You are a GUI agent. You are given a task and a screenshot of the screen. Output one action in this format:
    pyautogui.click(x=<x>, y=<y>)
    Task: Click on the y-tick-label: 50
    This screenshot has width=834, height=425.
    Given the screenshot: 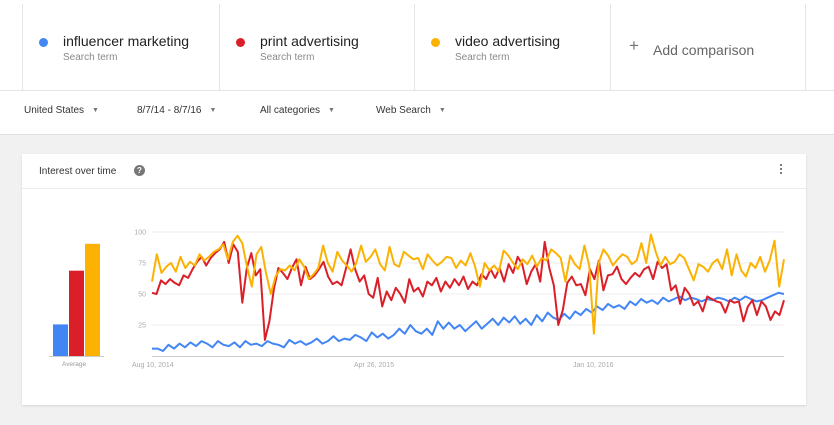 What is the action you would take?
    pyautogui.click(x=142, y=295)
    